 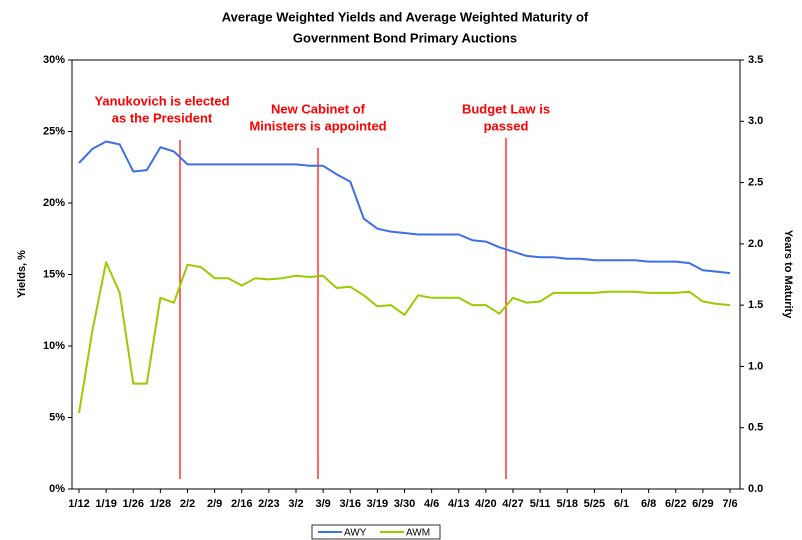 I want to click on y2-tick-label: 3.5, so click(x=755, y=60).